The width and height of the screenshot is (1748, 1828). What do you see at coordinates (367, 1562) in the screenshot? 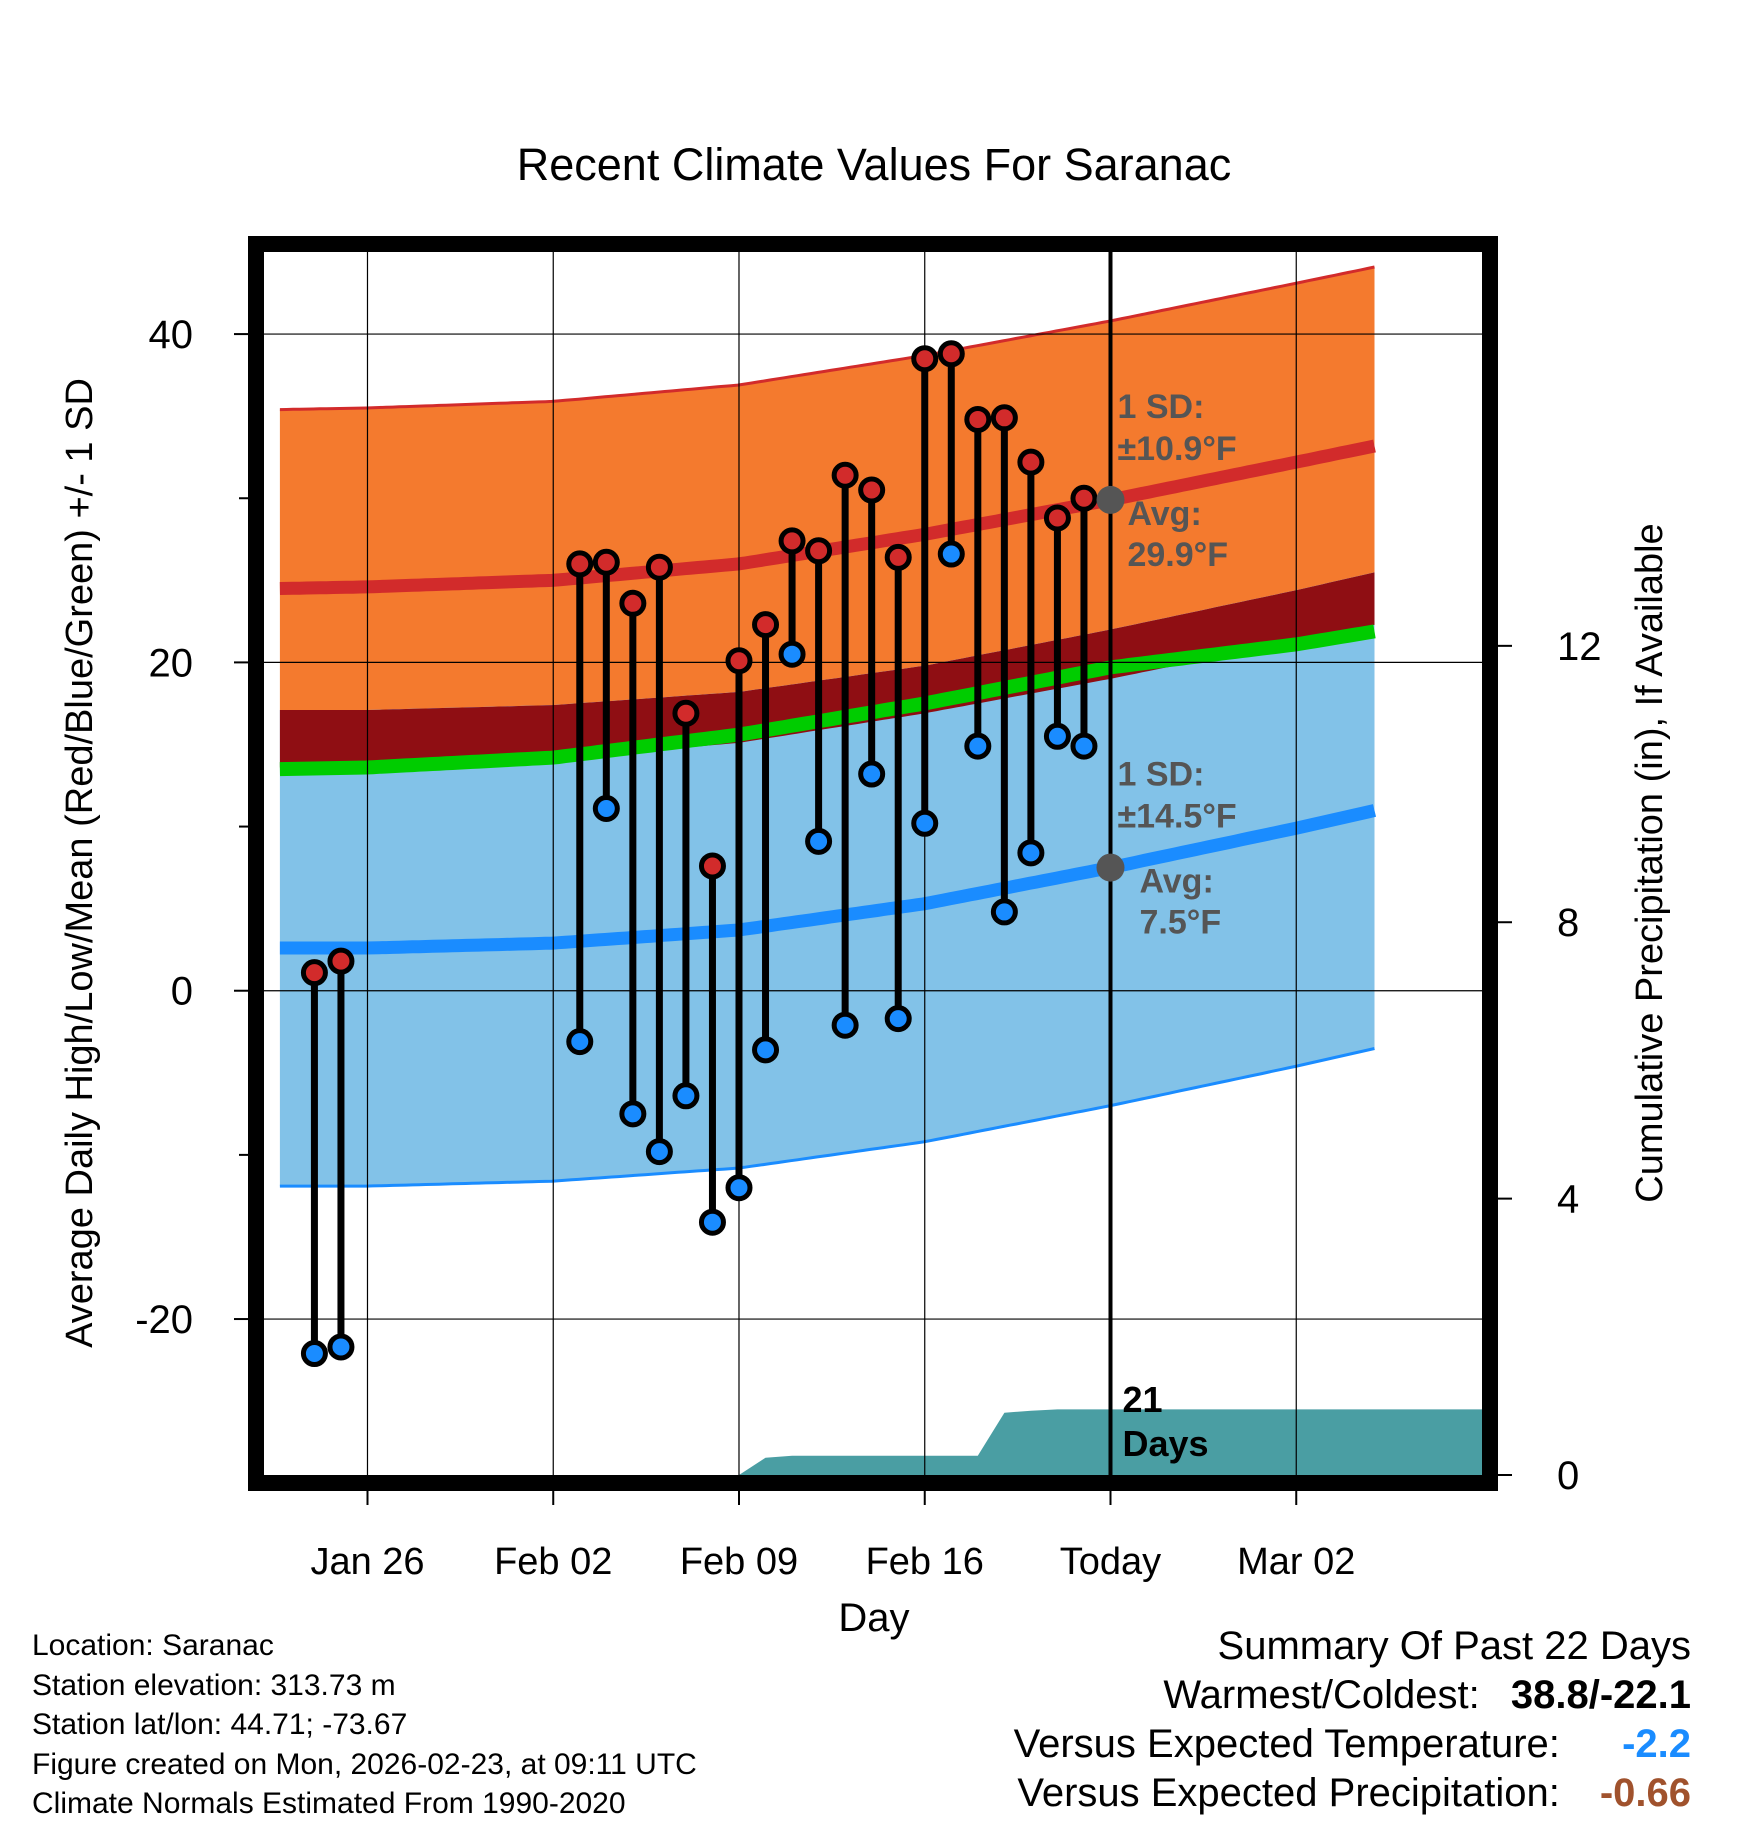
I see `x-tick-label: Jan 26` at bounding box center [367, 1562].